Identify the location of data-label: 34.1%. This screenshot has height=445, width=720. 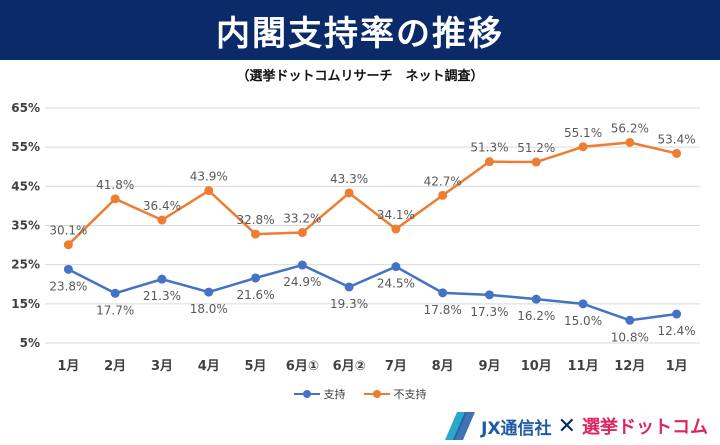
(396, 215).